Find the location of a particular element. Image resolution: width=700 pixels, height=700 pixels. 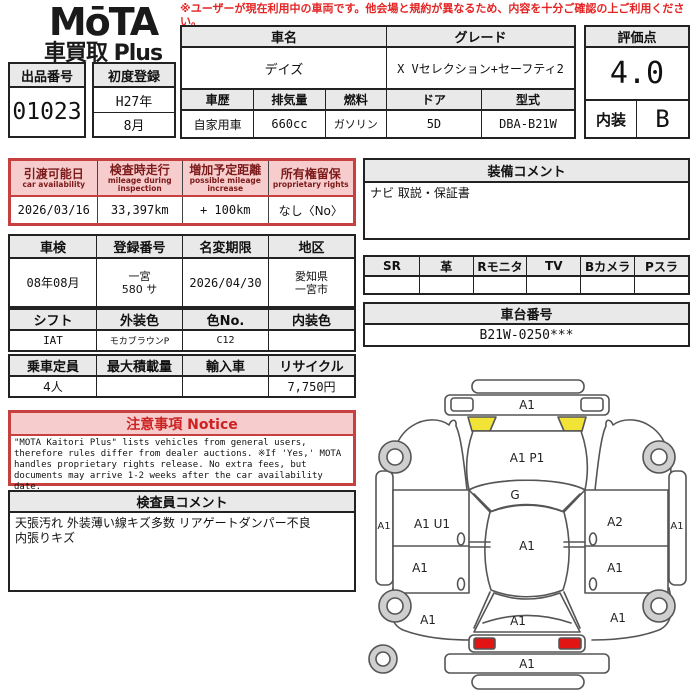

score-header: 評価点 is located at coordinates (637, 37).